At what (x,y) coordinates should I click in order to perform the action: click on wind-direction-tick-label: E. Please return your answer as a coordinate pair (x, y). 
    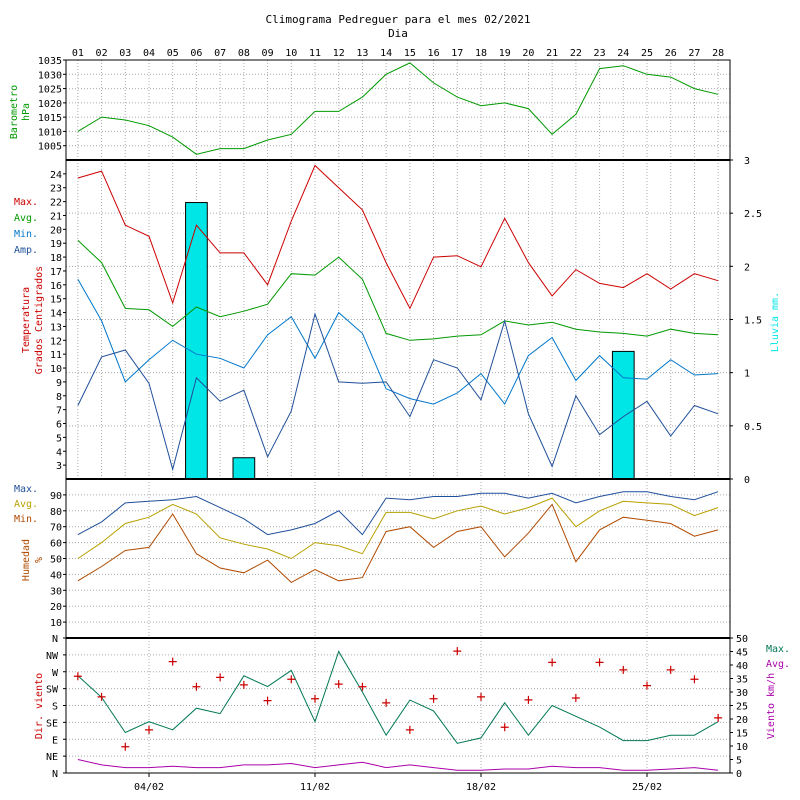
    Looking at the image, I should click on (55, 740).